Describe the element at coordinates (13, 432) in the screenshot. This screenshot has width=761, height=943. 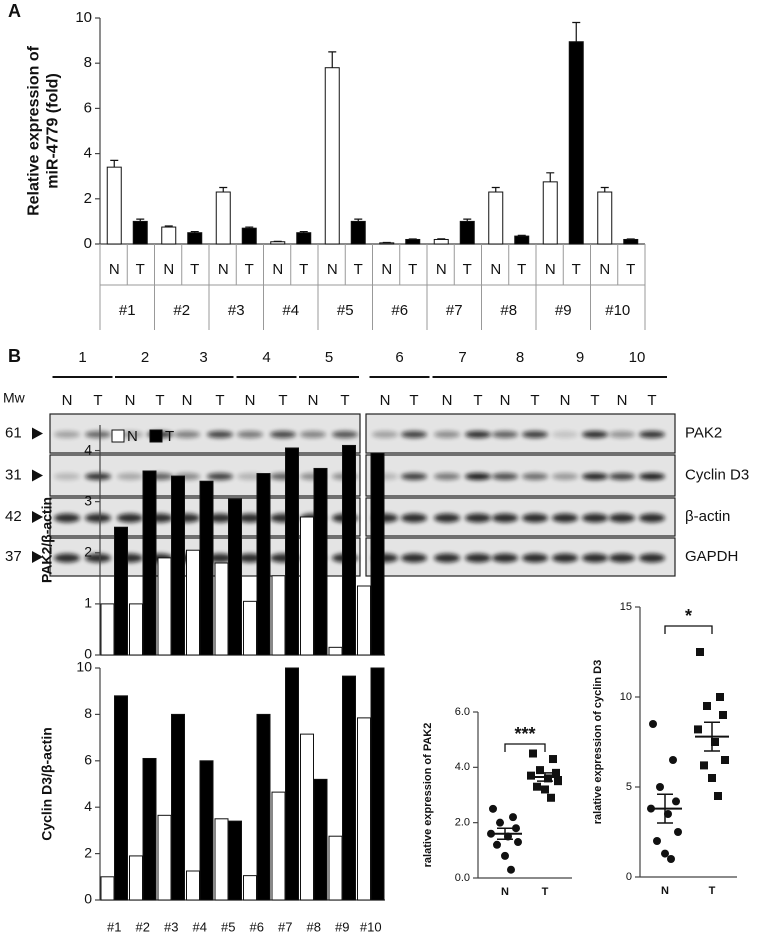
I see `mw-value: 61` at that location.